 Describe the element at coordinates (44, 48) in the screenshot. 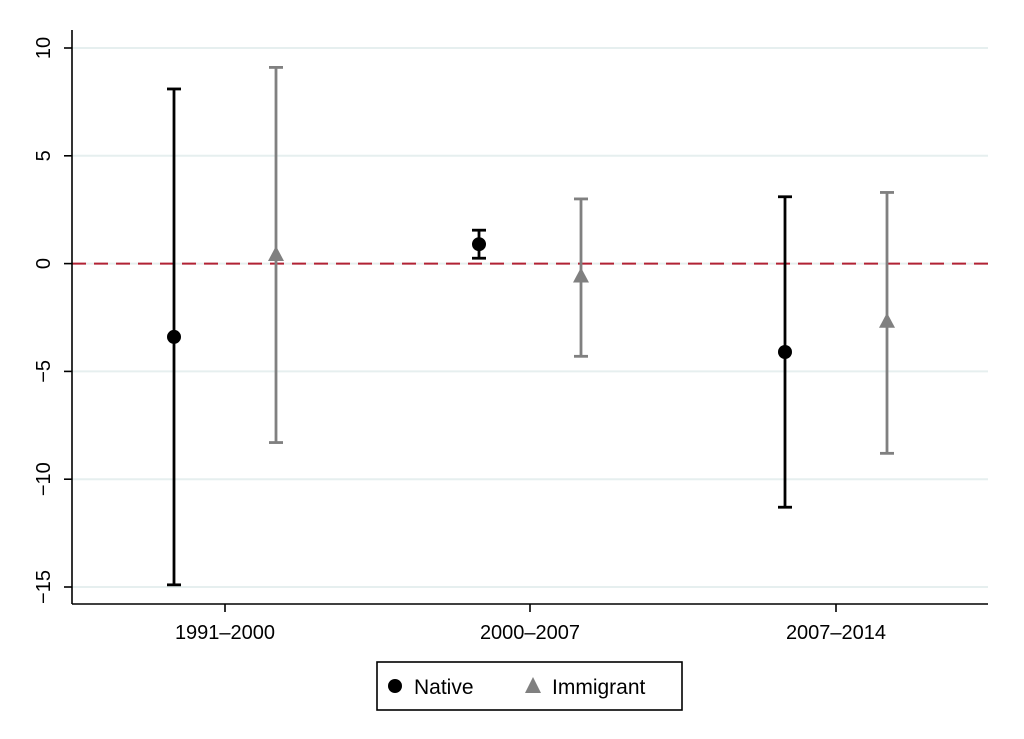

I see `y-tick-label-0: 10` at that location.